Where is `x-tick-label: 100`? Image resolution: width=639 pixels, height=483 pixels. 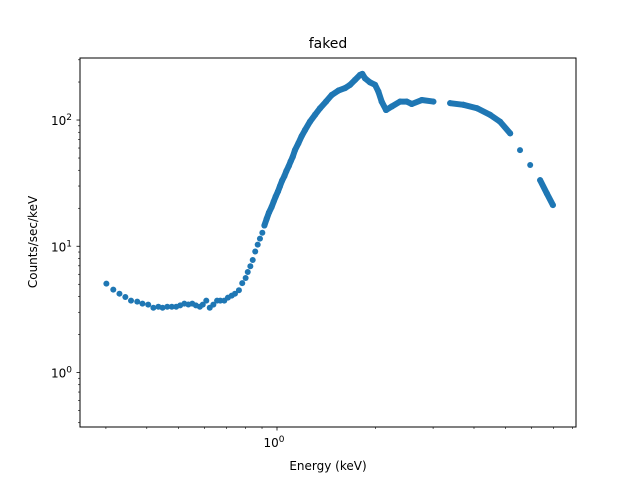
x-tick-label: 100 is located at coordinates (273, 442).